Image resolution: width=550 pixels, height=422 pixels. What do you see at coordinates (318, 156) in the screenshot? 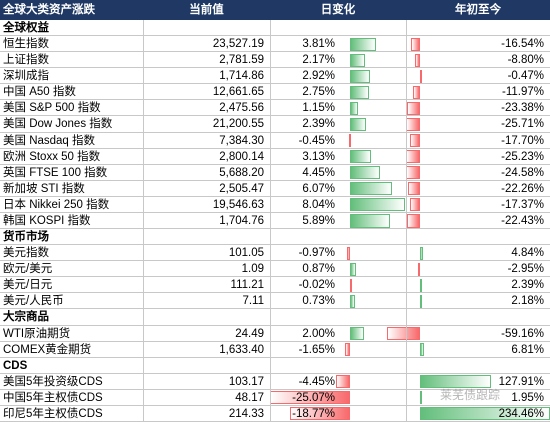
I see `daily-change: 3.13%` at bounding box center [318, 156].